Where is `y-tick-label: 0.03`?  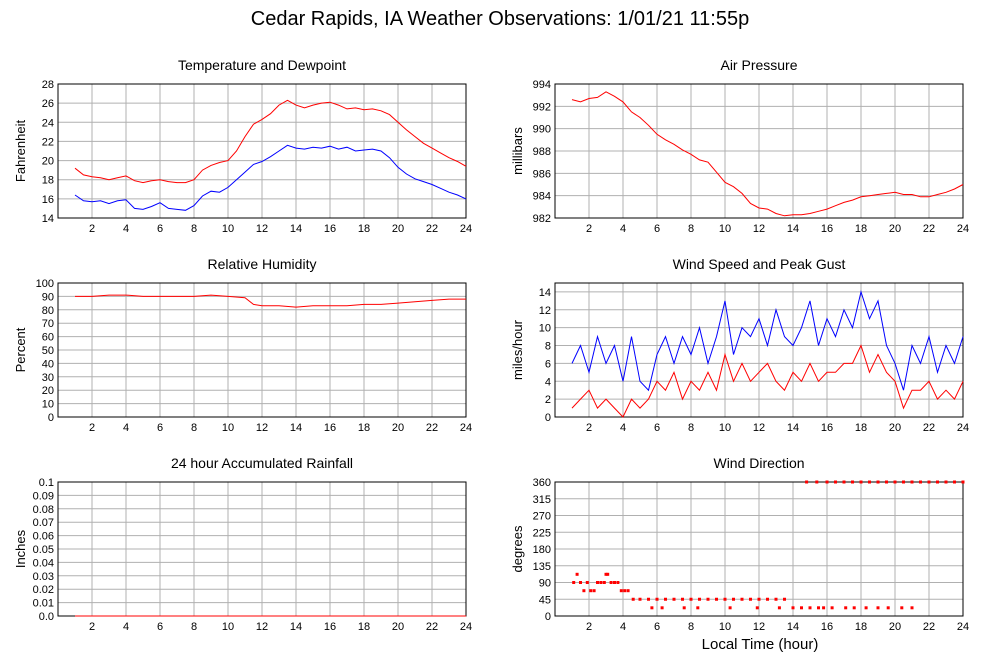 y-tick-label: 0.03 is located at coordinates (43, 577).